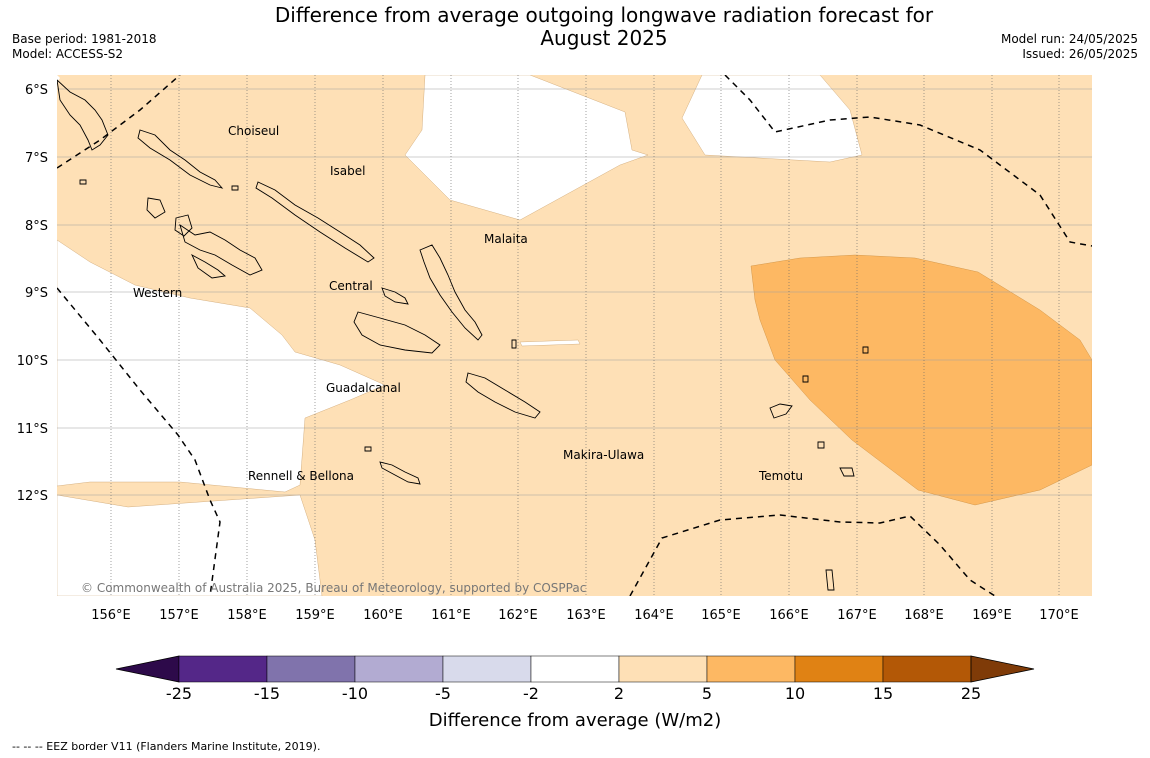 This screenshot has height=758, width=1150. What do you see at coordinates (157, 293) in the screenshot?
I see `region-label-western: Western` at bounding box center [157, 293].